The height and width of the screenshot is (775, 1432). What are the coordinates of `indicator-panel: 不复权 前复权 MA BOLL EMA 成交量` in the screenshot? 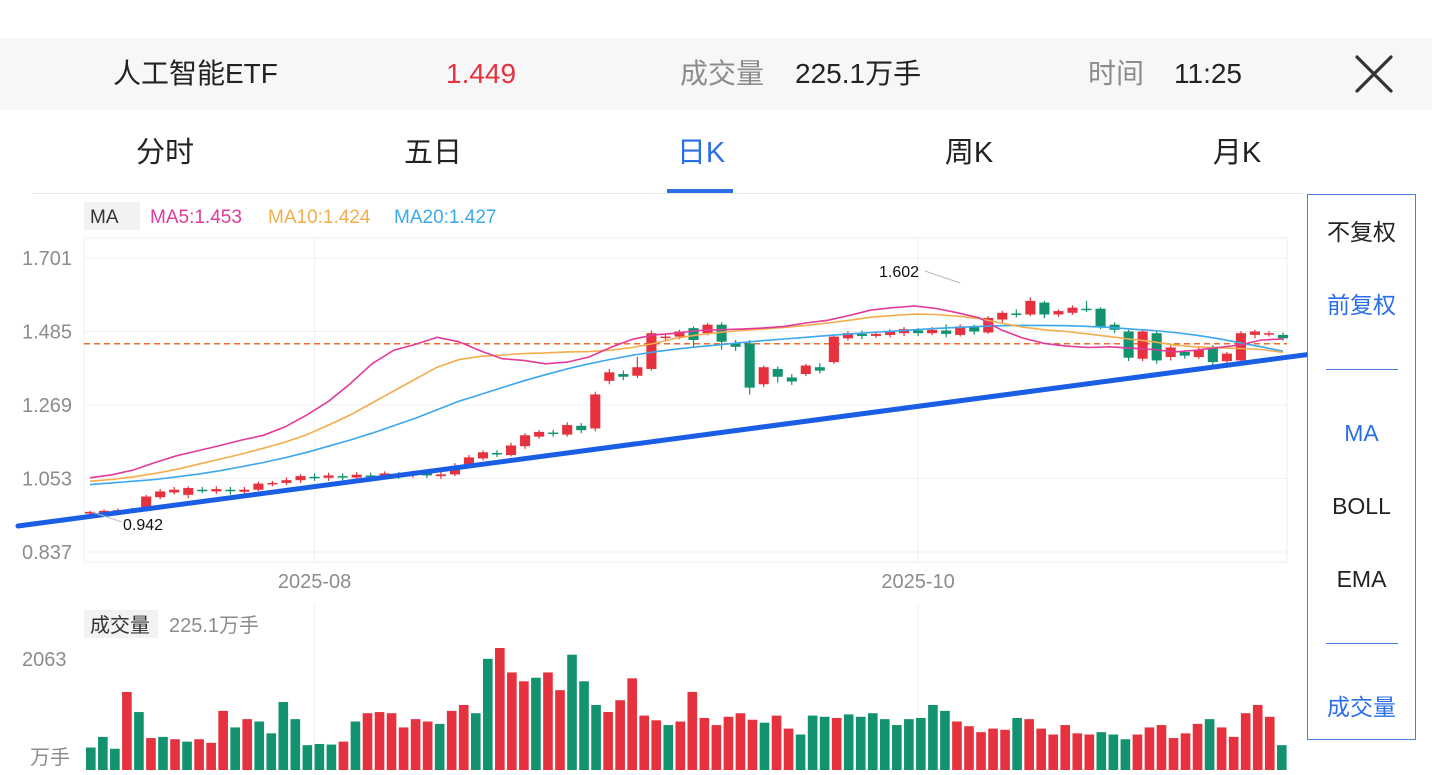 It's located at (1361, 467).